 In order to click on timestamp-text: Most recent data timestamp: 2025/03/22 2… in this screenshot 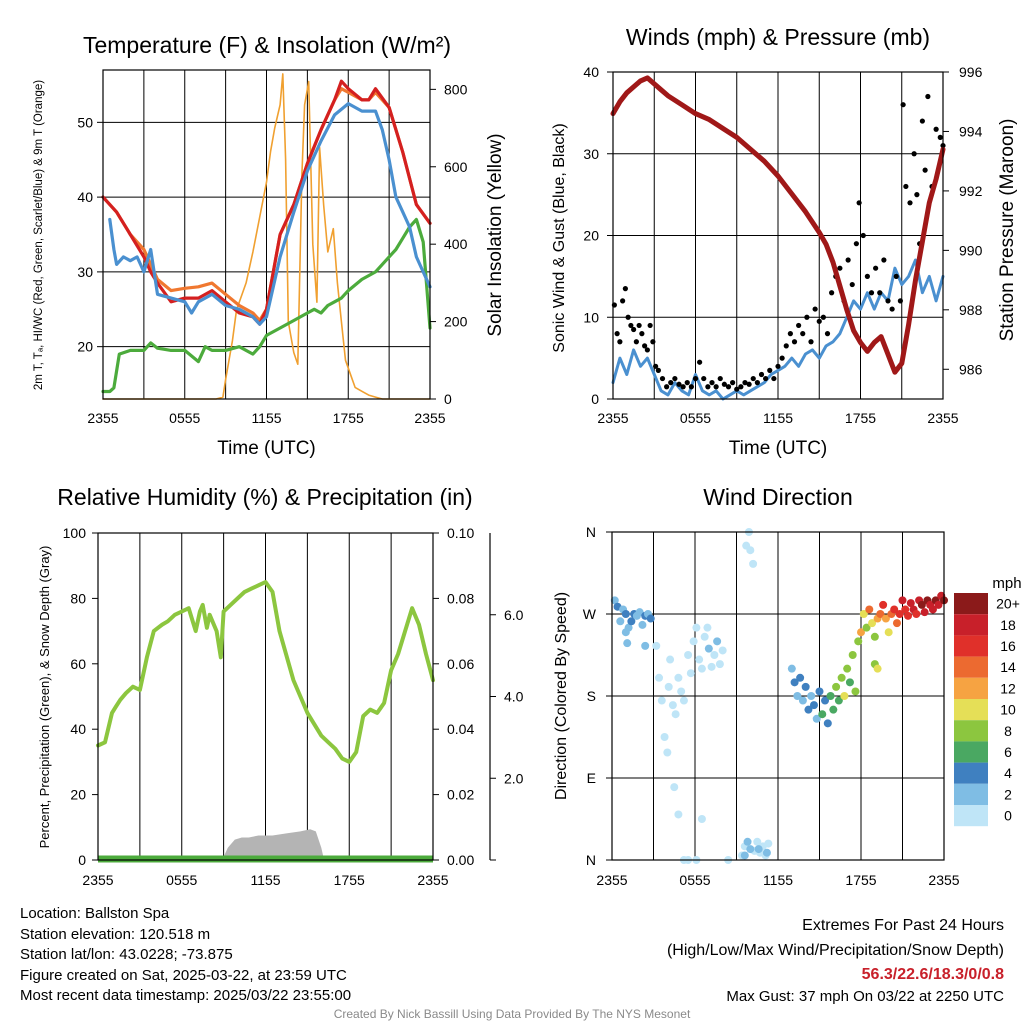, I will do `click(186, 995)`.